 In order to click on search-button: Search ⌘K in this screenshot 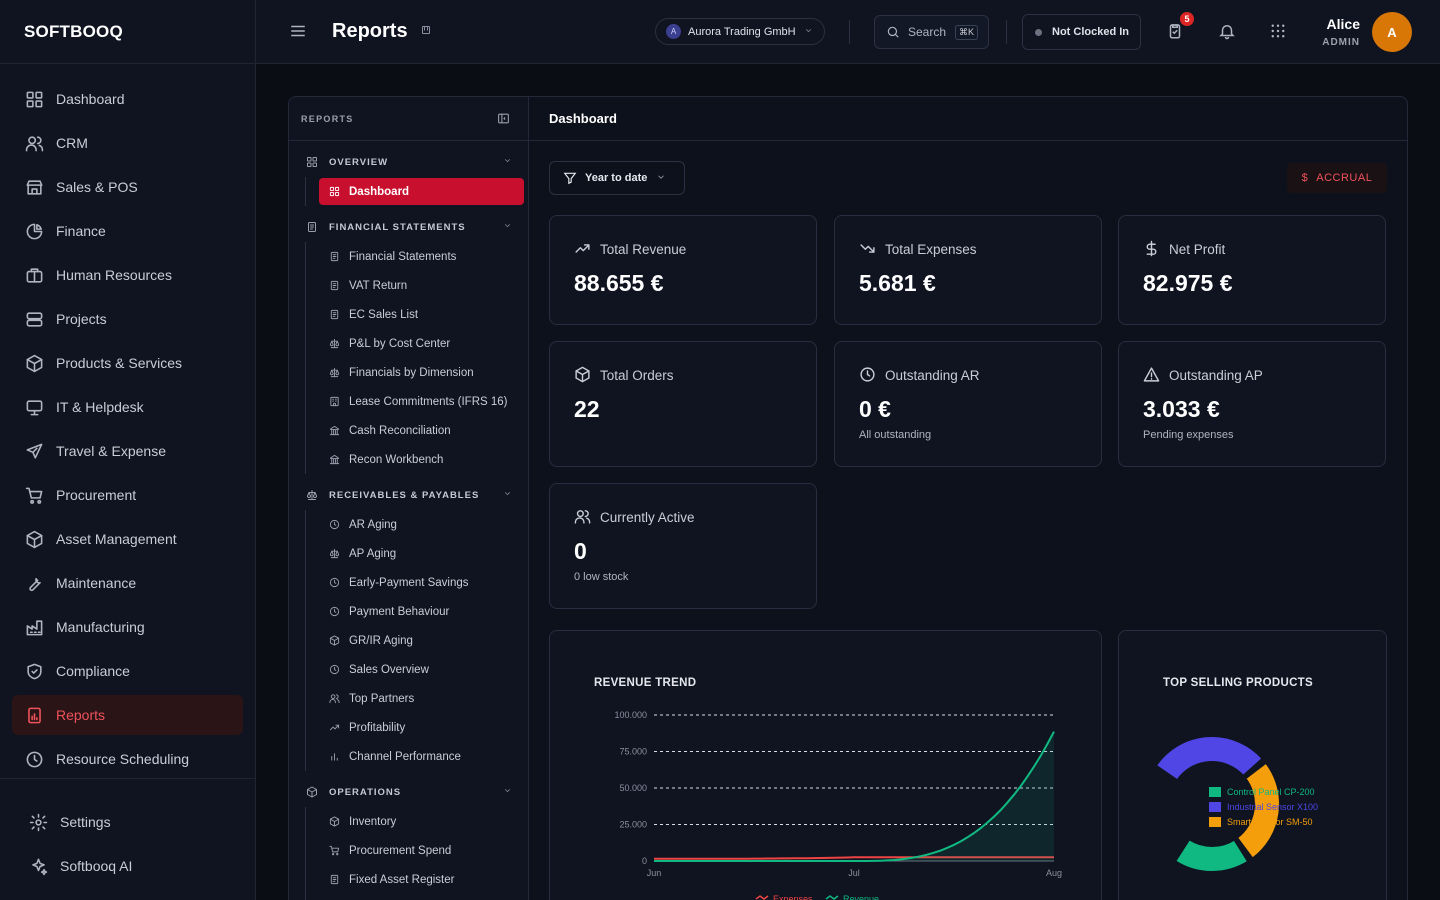, I will do `click(931, 32)`.